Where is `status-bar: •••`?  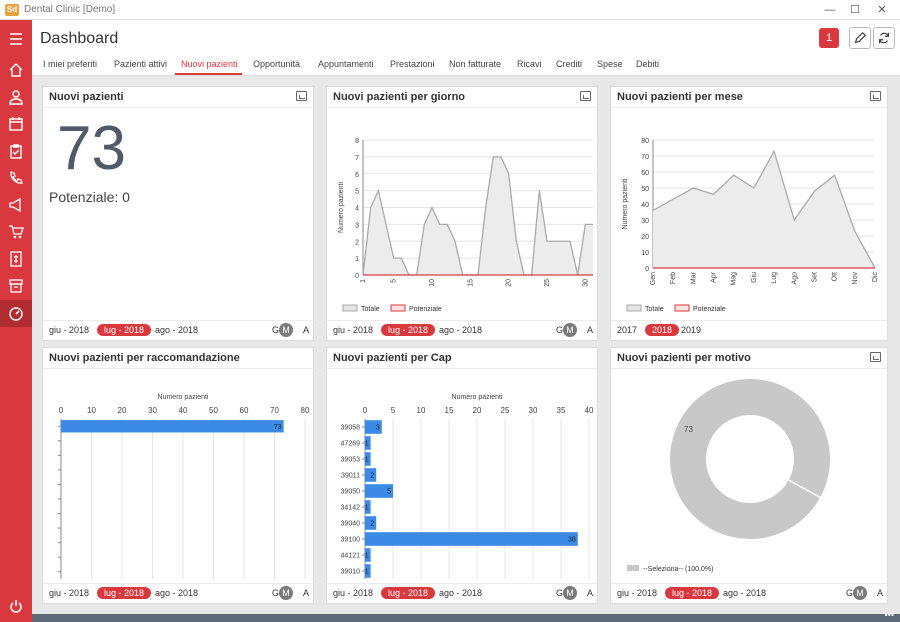 status-bar: ••• is located at coordinates (466, 616).